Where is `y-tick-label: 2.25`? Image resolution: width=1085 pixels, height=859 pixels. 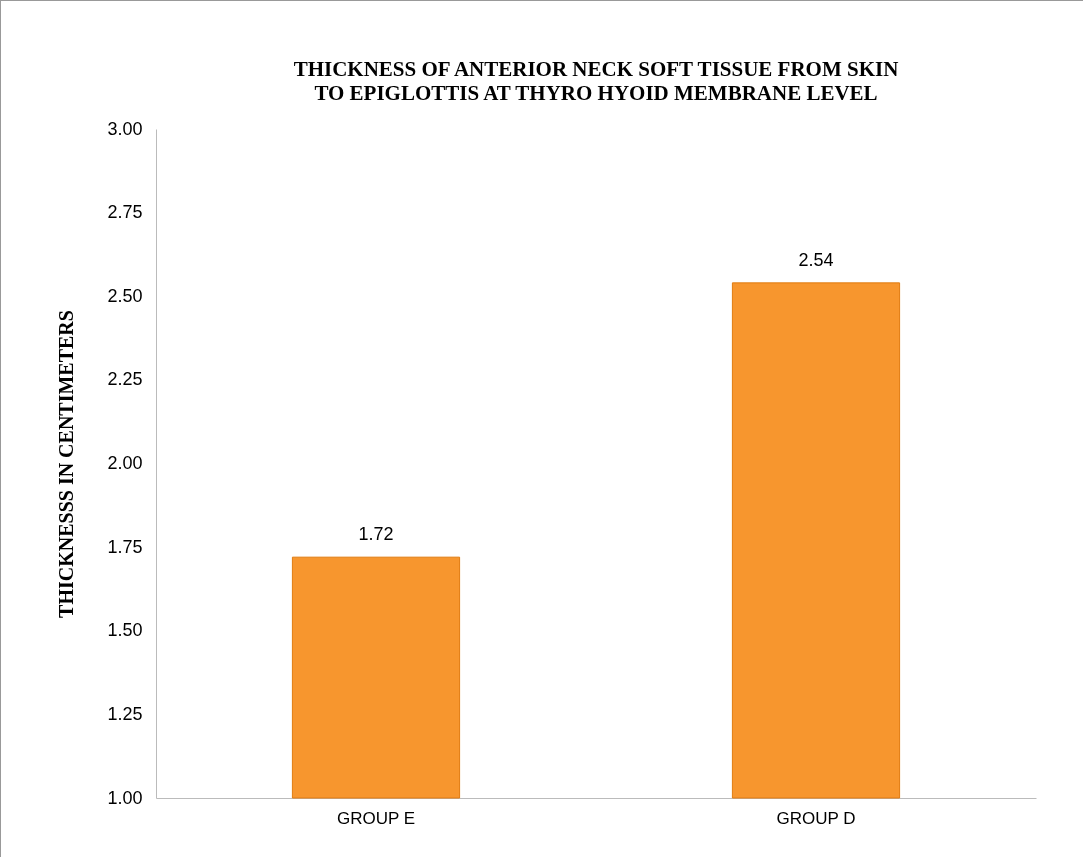 y-tick-label: 2.25 is located at coordinates (125, 379).